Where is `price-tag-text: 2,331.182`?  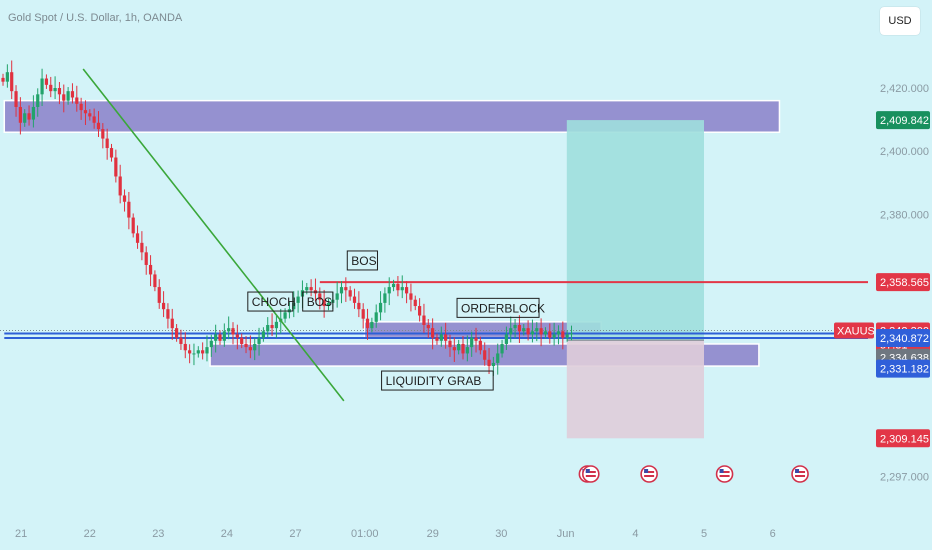
price-tag-text: 2,331.182 is located at coordinates (904, 370).